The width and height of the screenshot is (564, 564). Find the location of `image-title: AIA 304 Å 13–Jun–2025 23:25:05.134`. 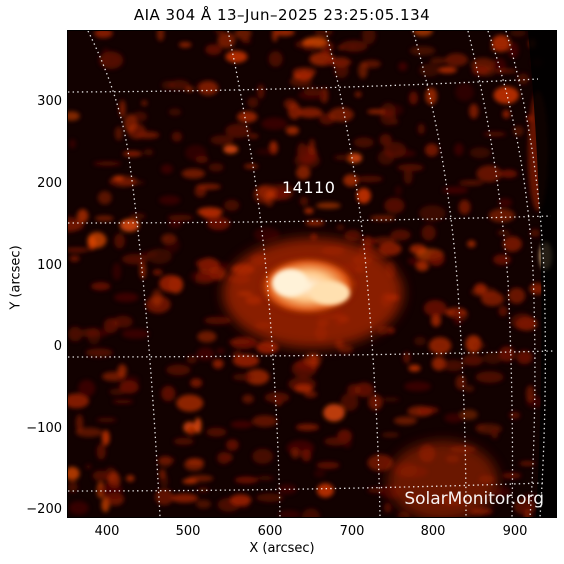

image-title: AIA 304 Å 13–Jun–2025 23:25:05.134 is located at coordinates (282, 15).